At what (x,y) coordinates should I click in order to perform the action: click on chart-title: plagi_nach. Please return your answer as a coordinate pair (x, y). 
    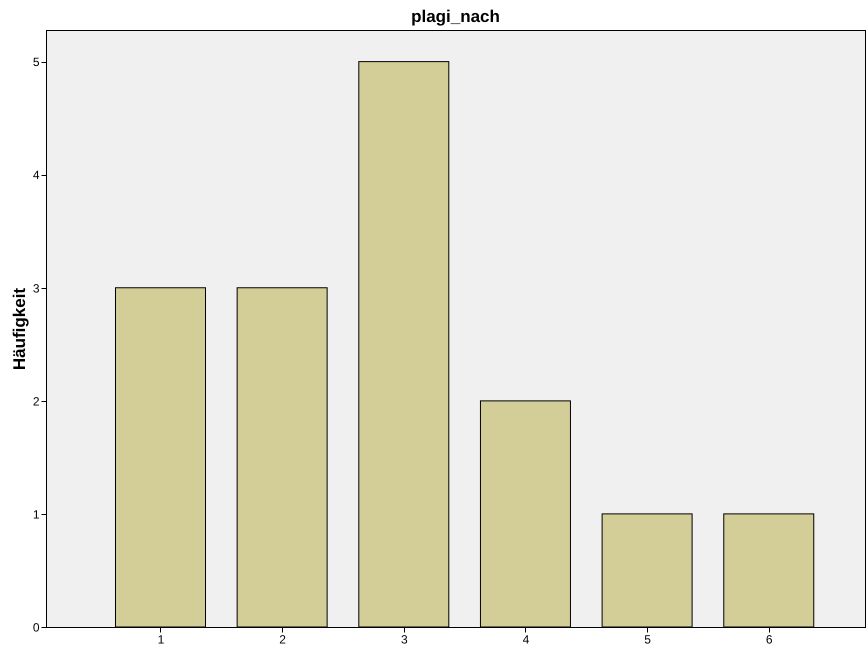
    Looking at the image, I should click on (455, 16).